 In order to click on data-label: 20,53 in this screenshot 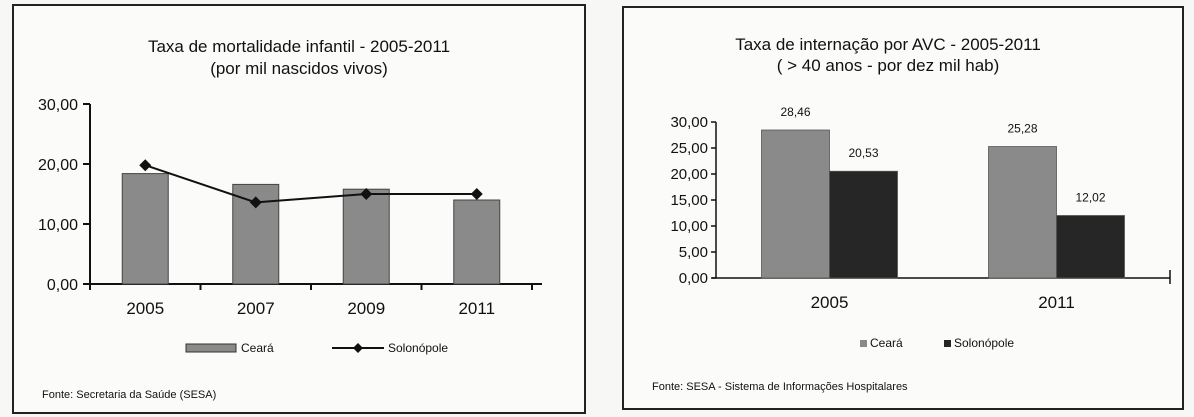, I will do `click(863, 153)`.